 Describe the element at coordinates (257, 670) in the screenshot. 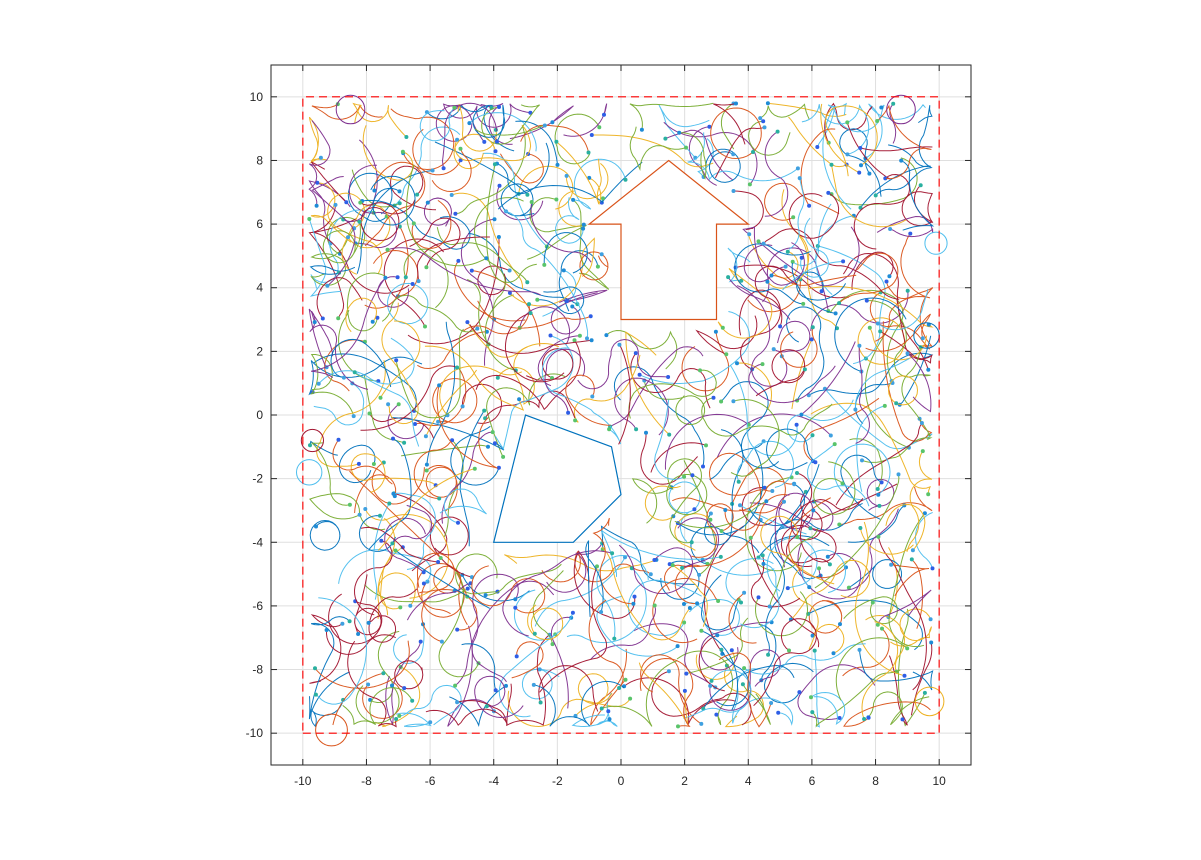

I see `y-tick-label: -8` at that location.